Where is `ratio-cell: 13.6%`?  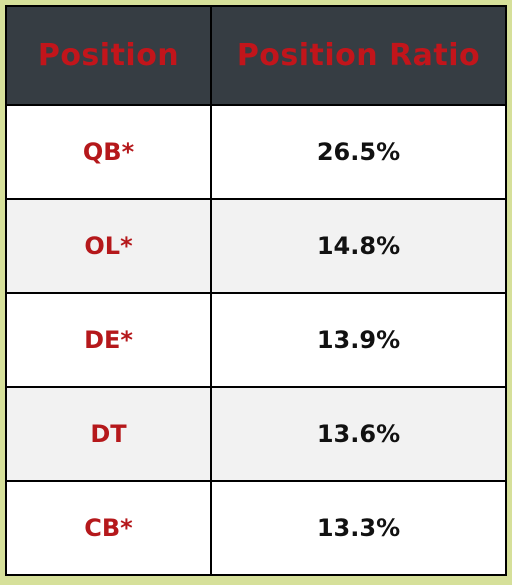 ratio-cell: 13.6% is located at coordinates (358, 434).